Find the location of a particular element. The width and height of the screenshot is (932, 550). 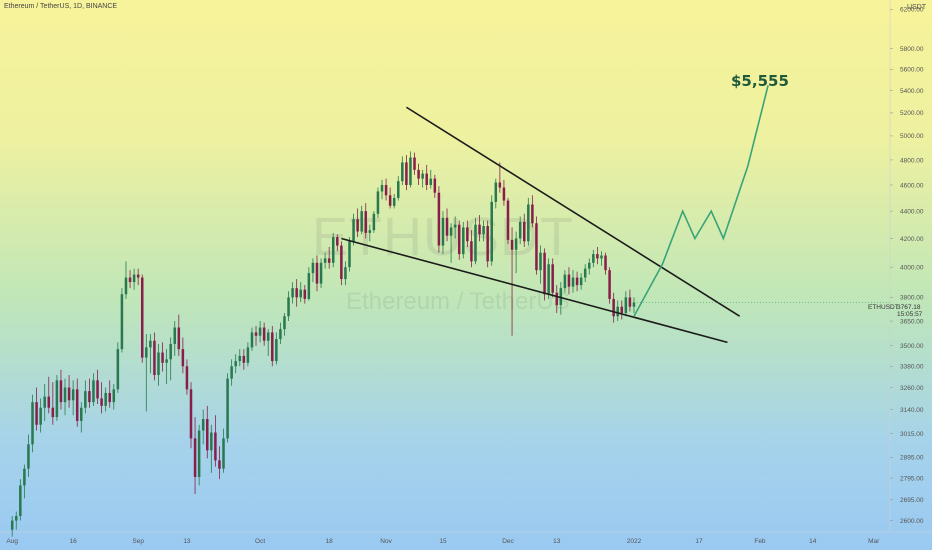

price-tick-label: 4800.00 is located at coordinates (912, 160).